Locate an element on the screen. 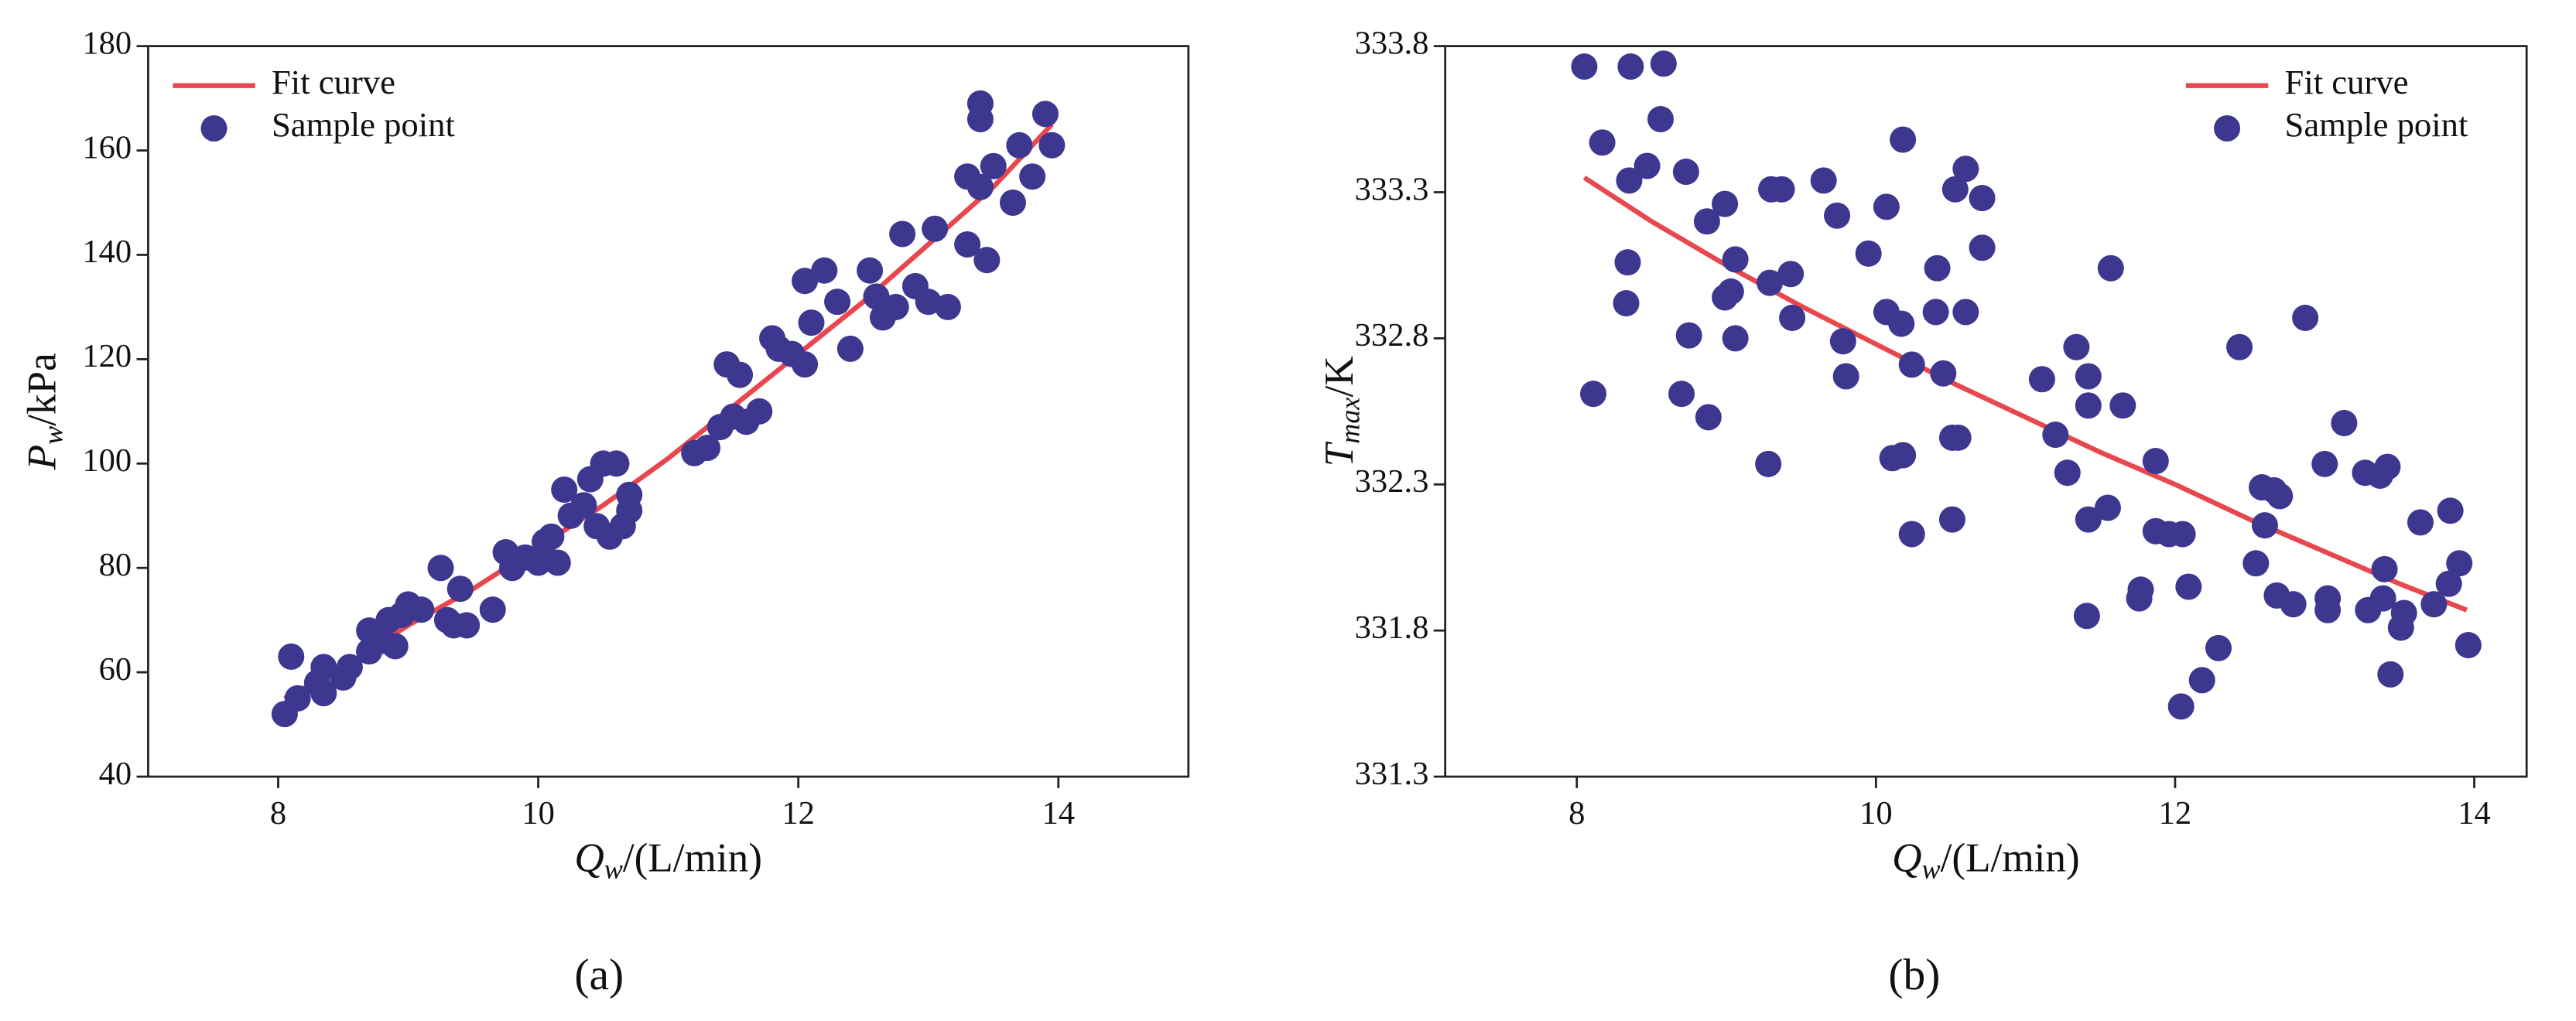  axis-label-unit: /(L/min) is located at coordinates (2011, 858).